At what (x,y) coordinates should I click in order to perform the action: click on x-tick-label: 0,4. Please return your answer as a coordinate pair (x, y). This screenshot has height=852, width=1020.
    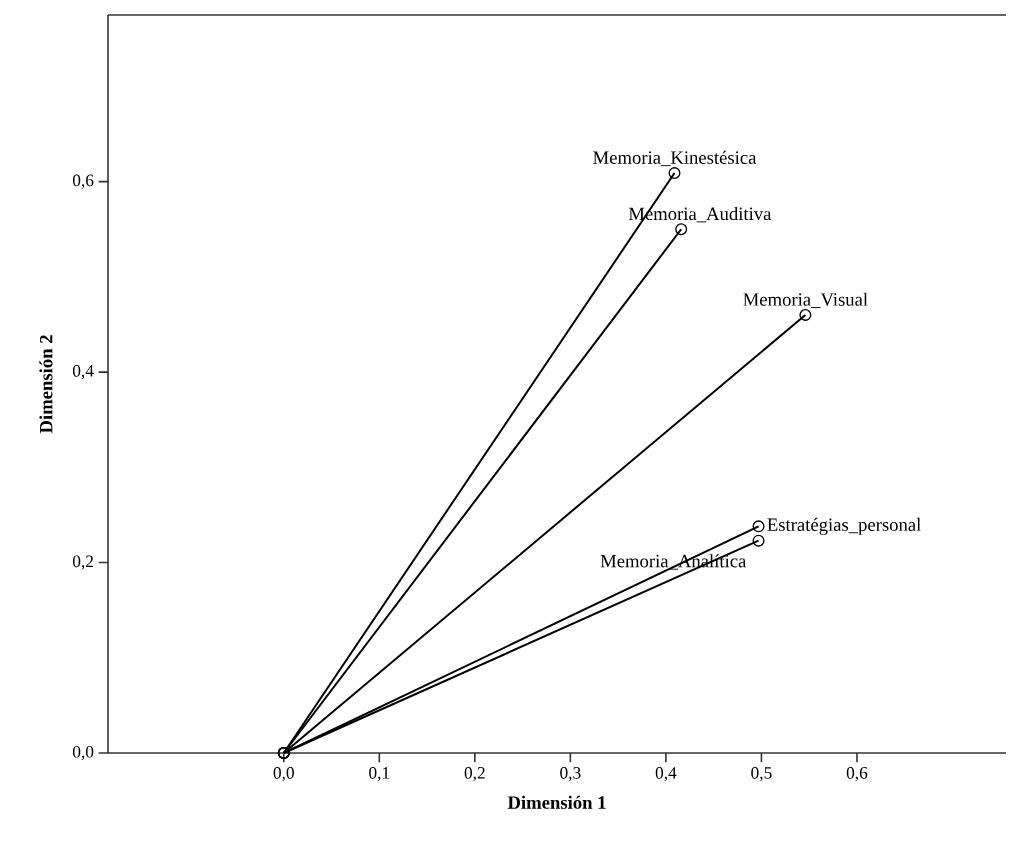
    Looking at the image, I should click on (666, 774).